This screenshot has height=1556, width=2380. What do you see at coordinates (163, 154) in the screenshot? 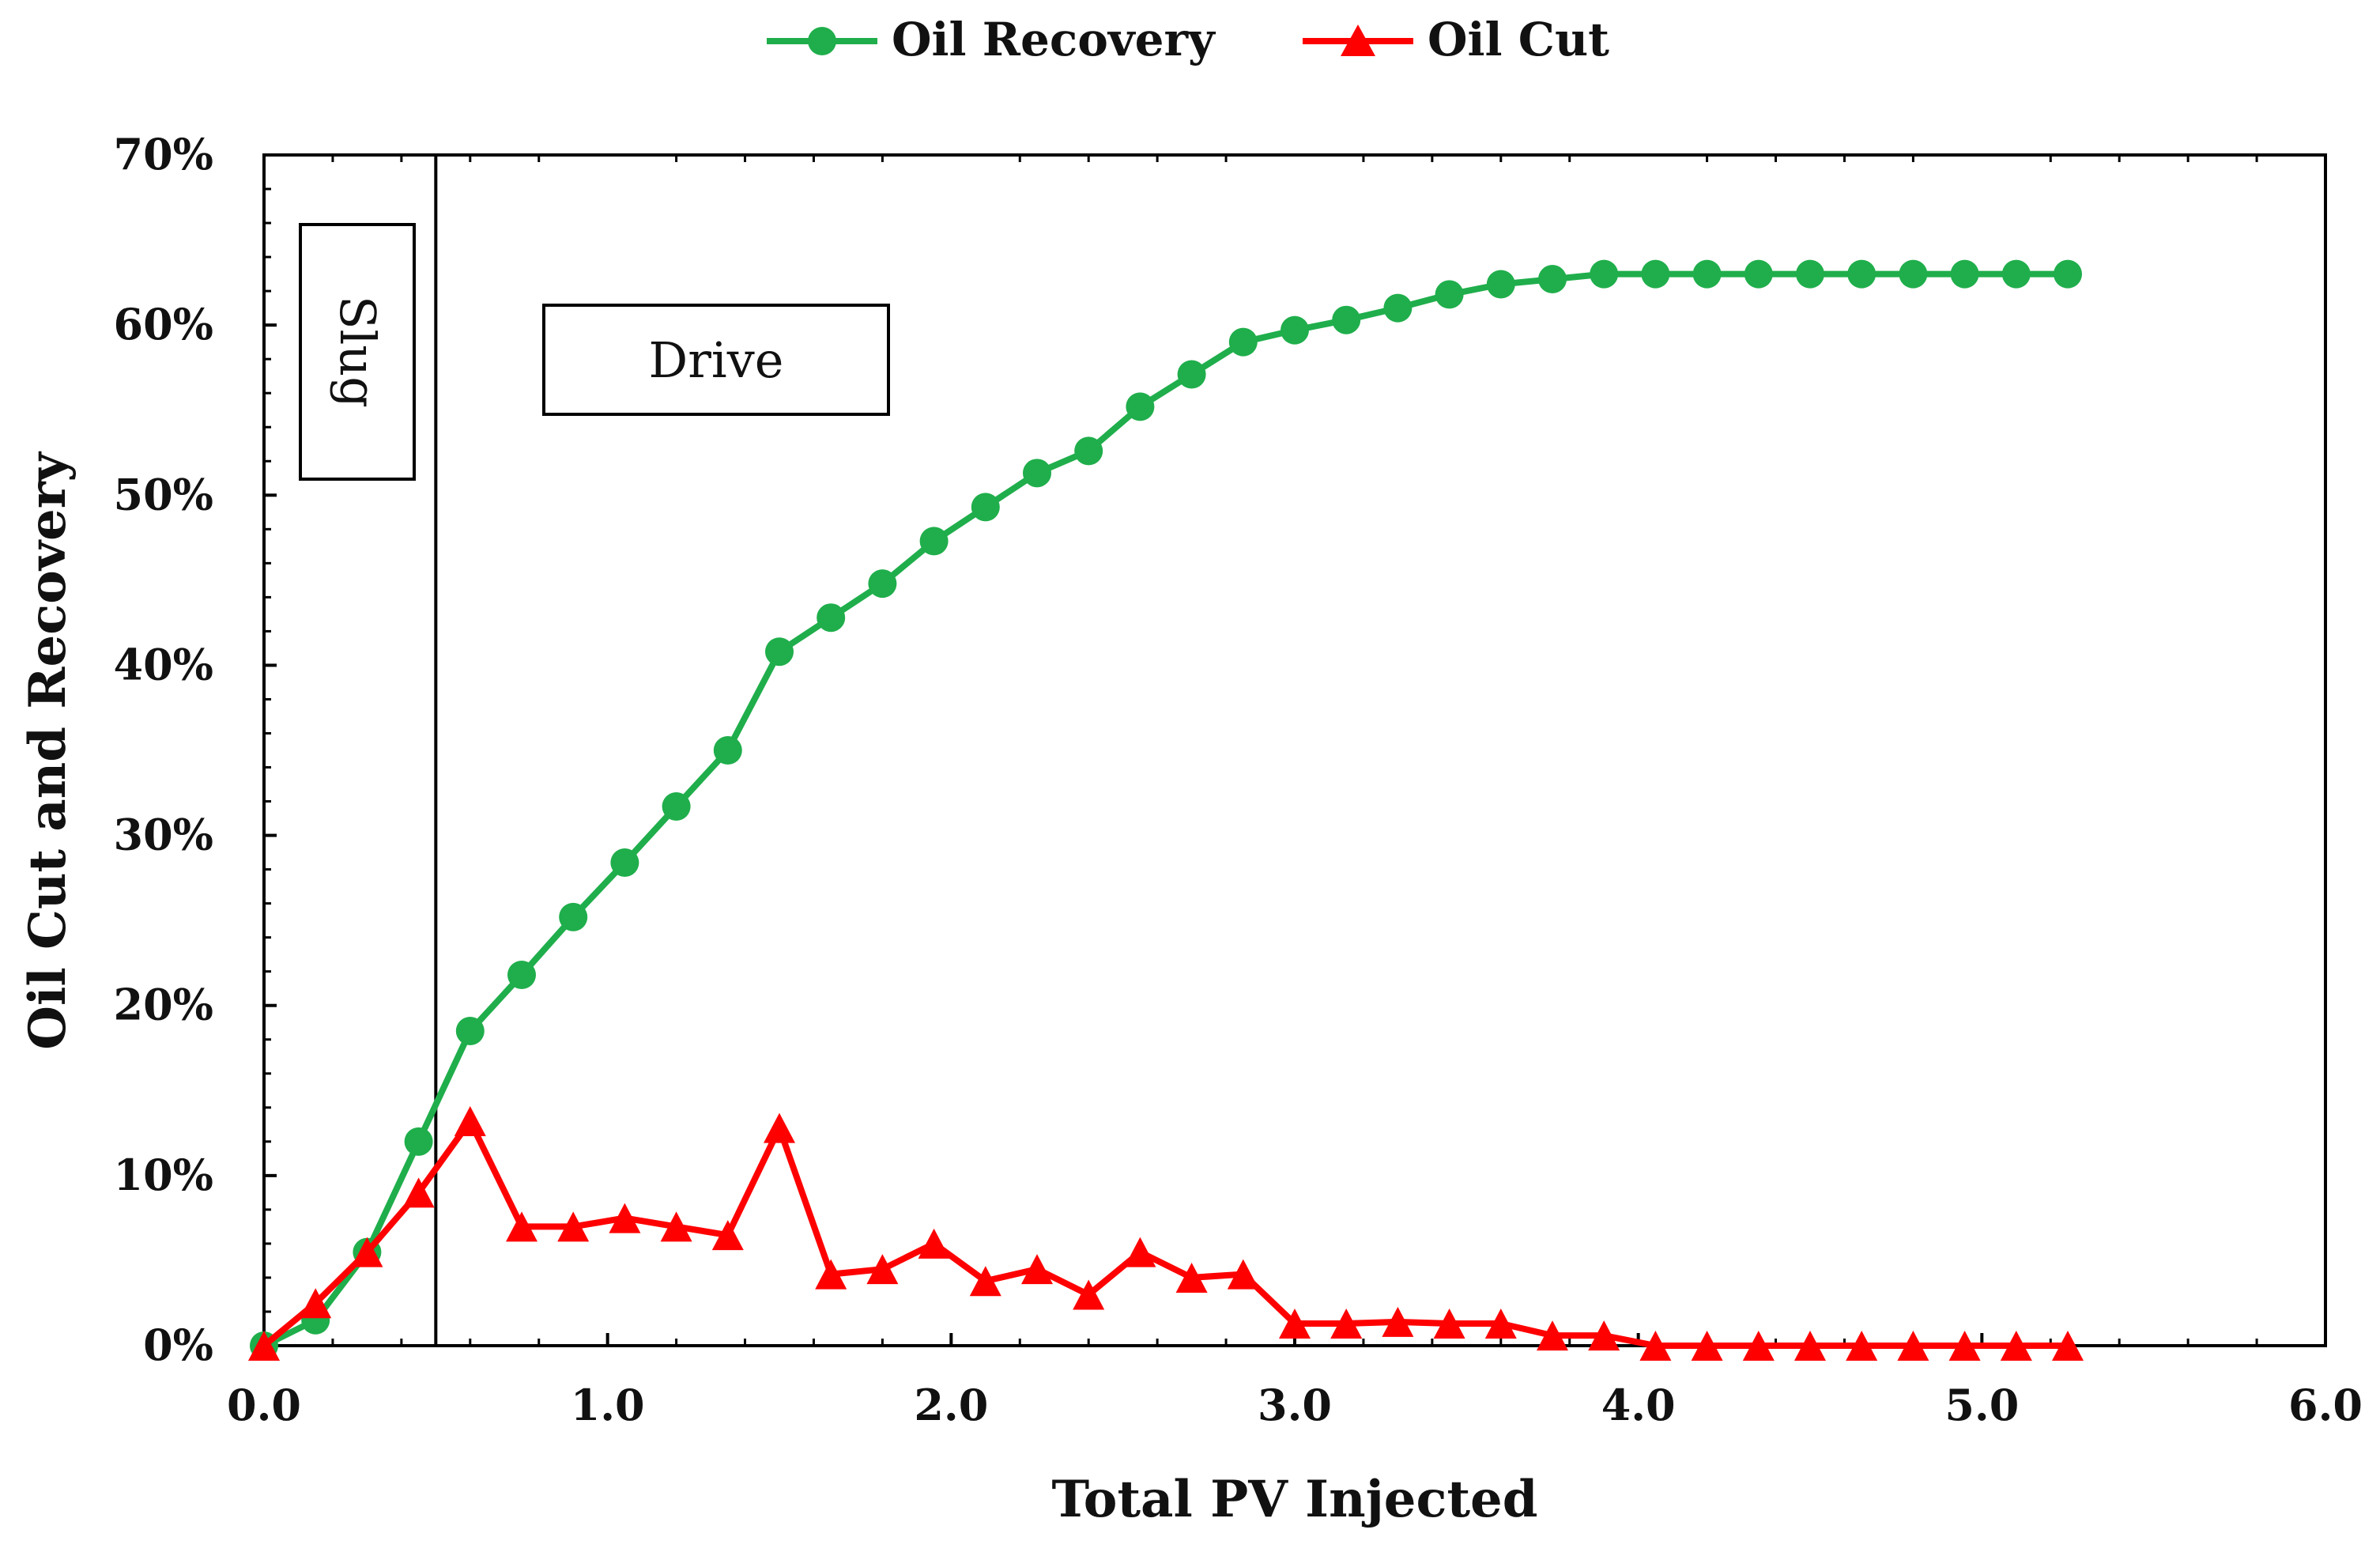
I see `y-tick-label: 70%` at bounding box center [163, 154].